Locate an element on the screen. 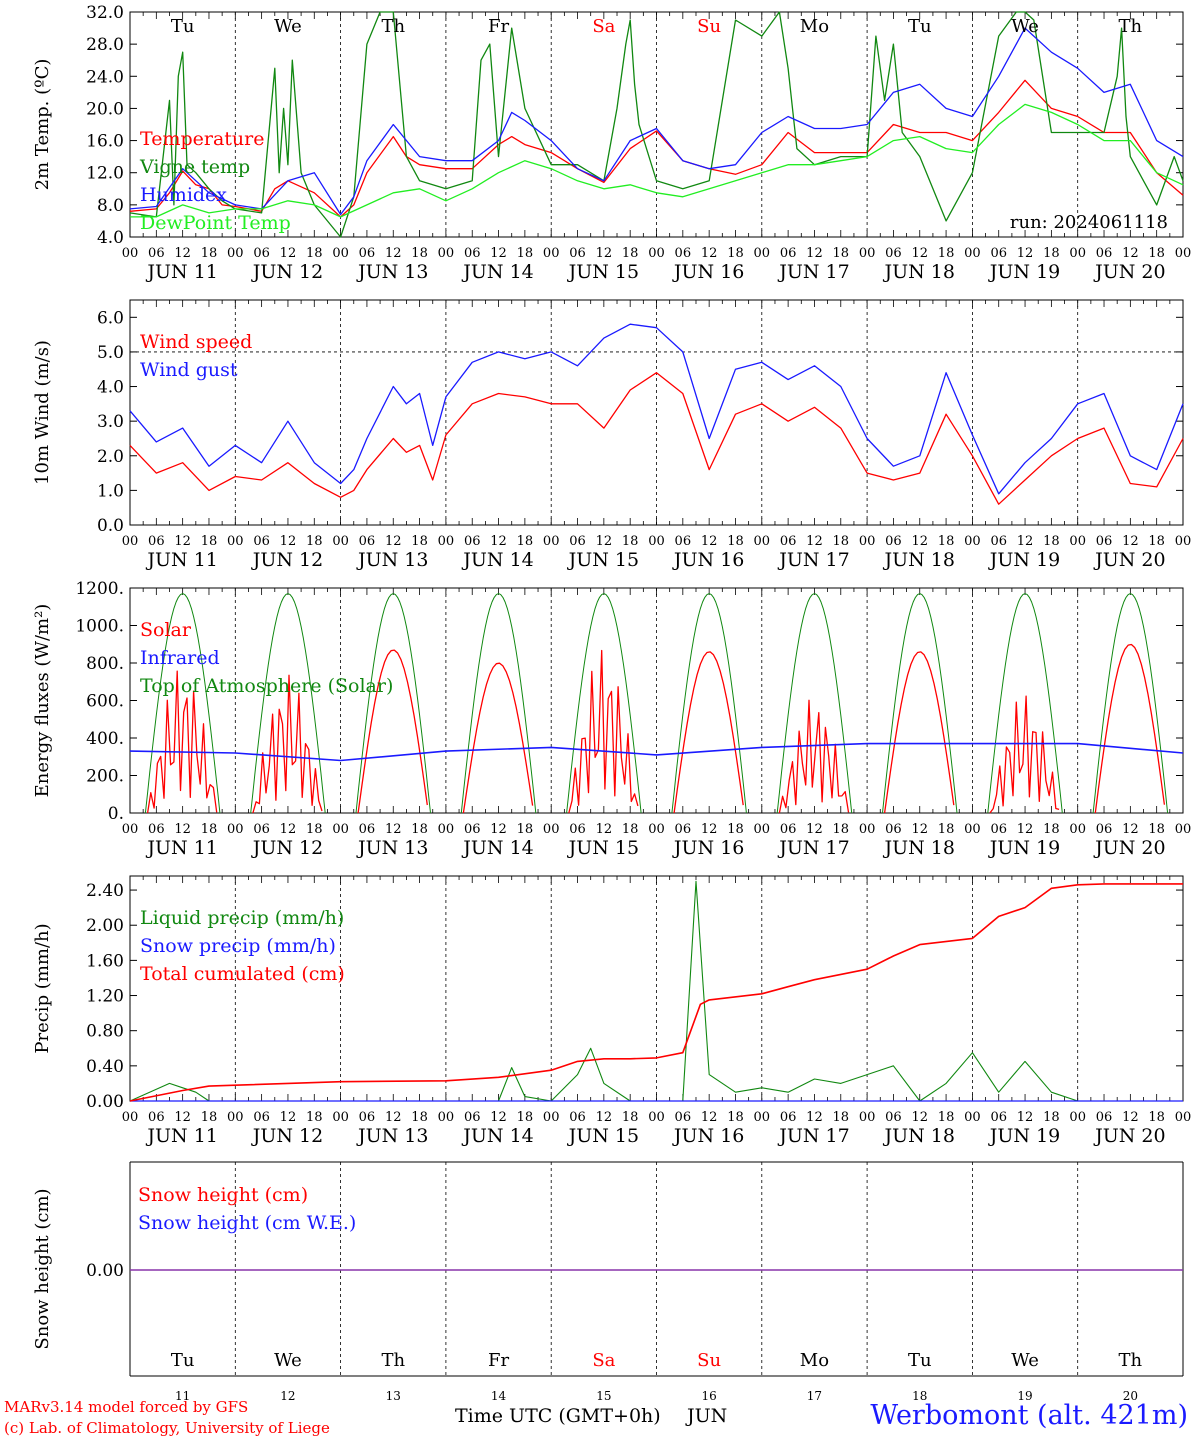 This screenshot has width=1194, height=1440. day-number: 19 is located at coordinates (1024, 1396).